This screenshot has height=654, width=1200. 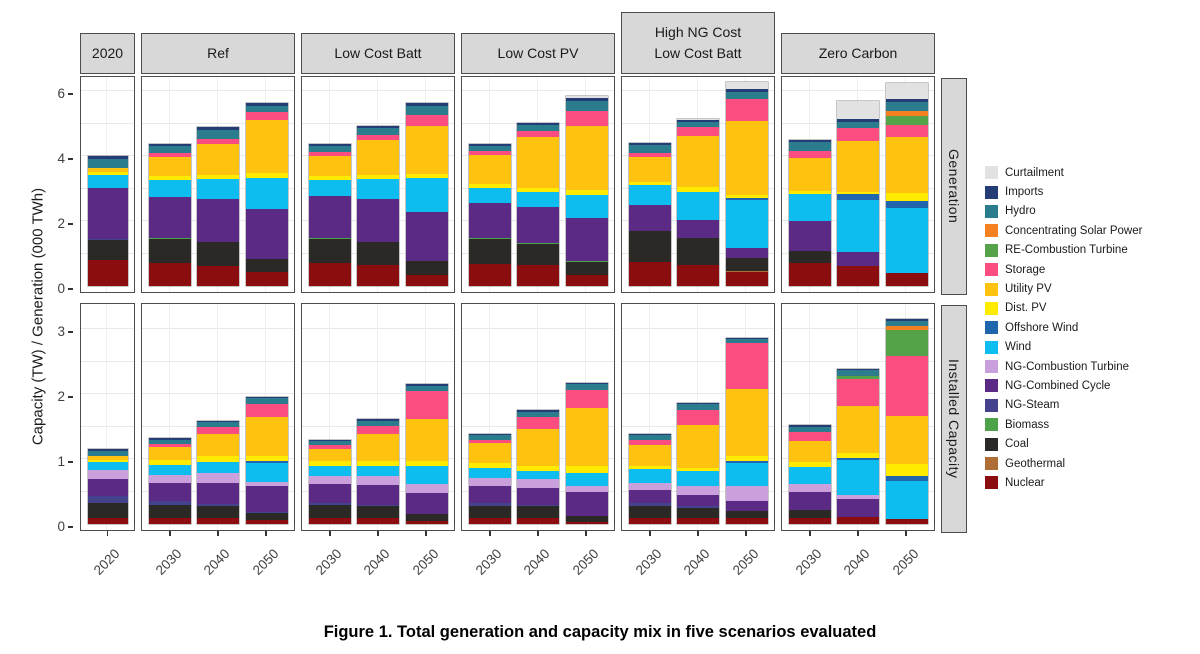 I want to click on legend-label: Storage, so click(x=1025, y=269).